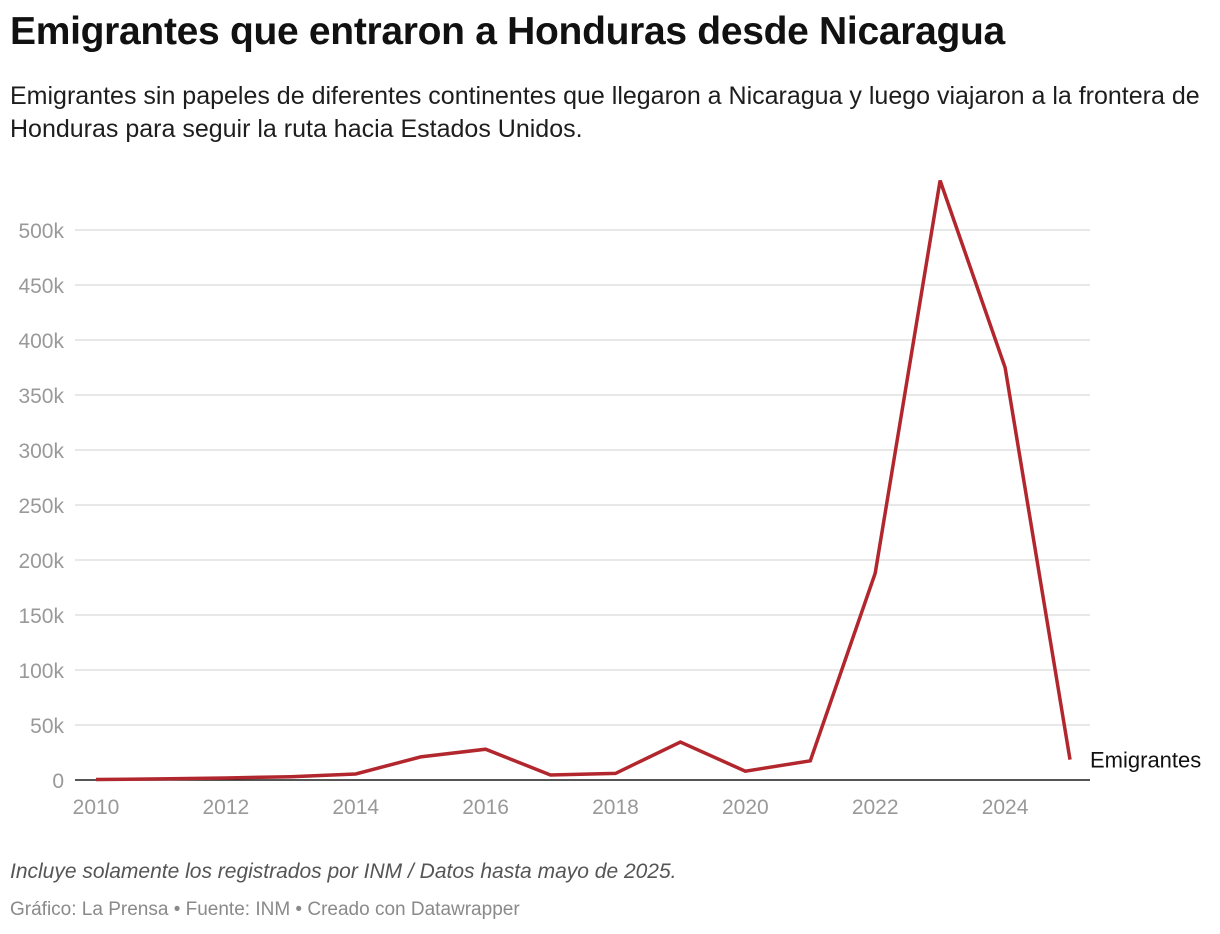 The width and height of the screenshot is (1220, 934). Describe the element at coordinates (47, 726) in the screenshot. I see `y-tick-label: 50k` at that location.